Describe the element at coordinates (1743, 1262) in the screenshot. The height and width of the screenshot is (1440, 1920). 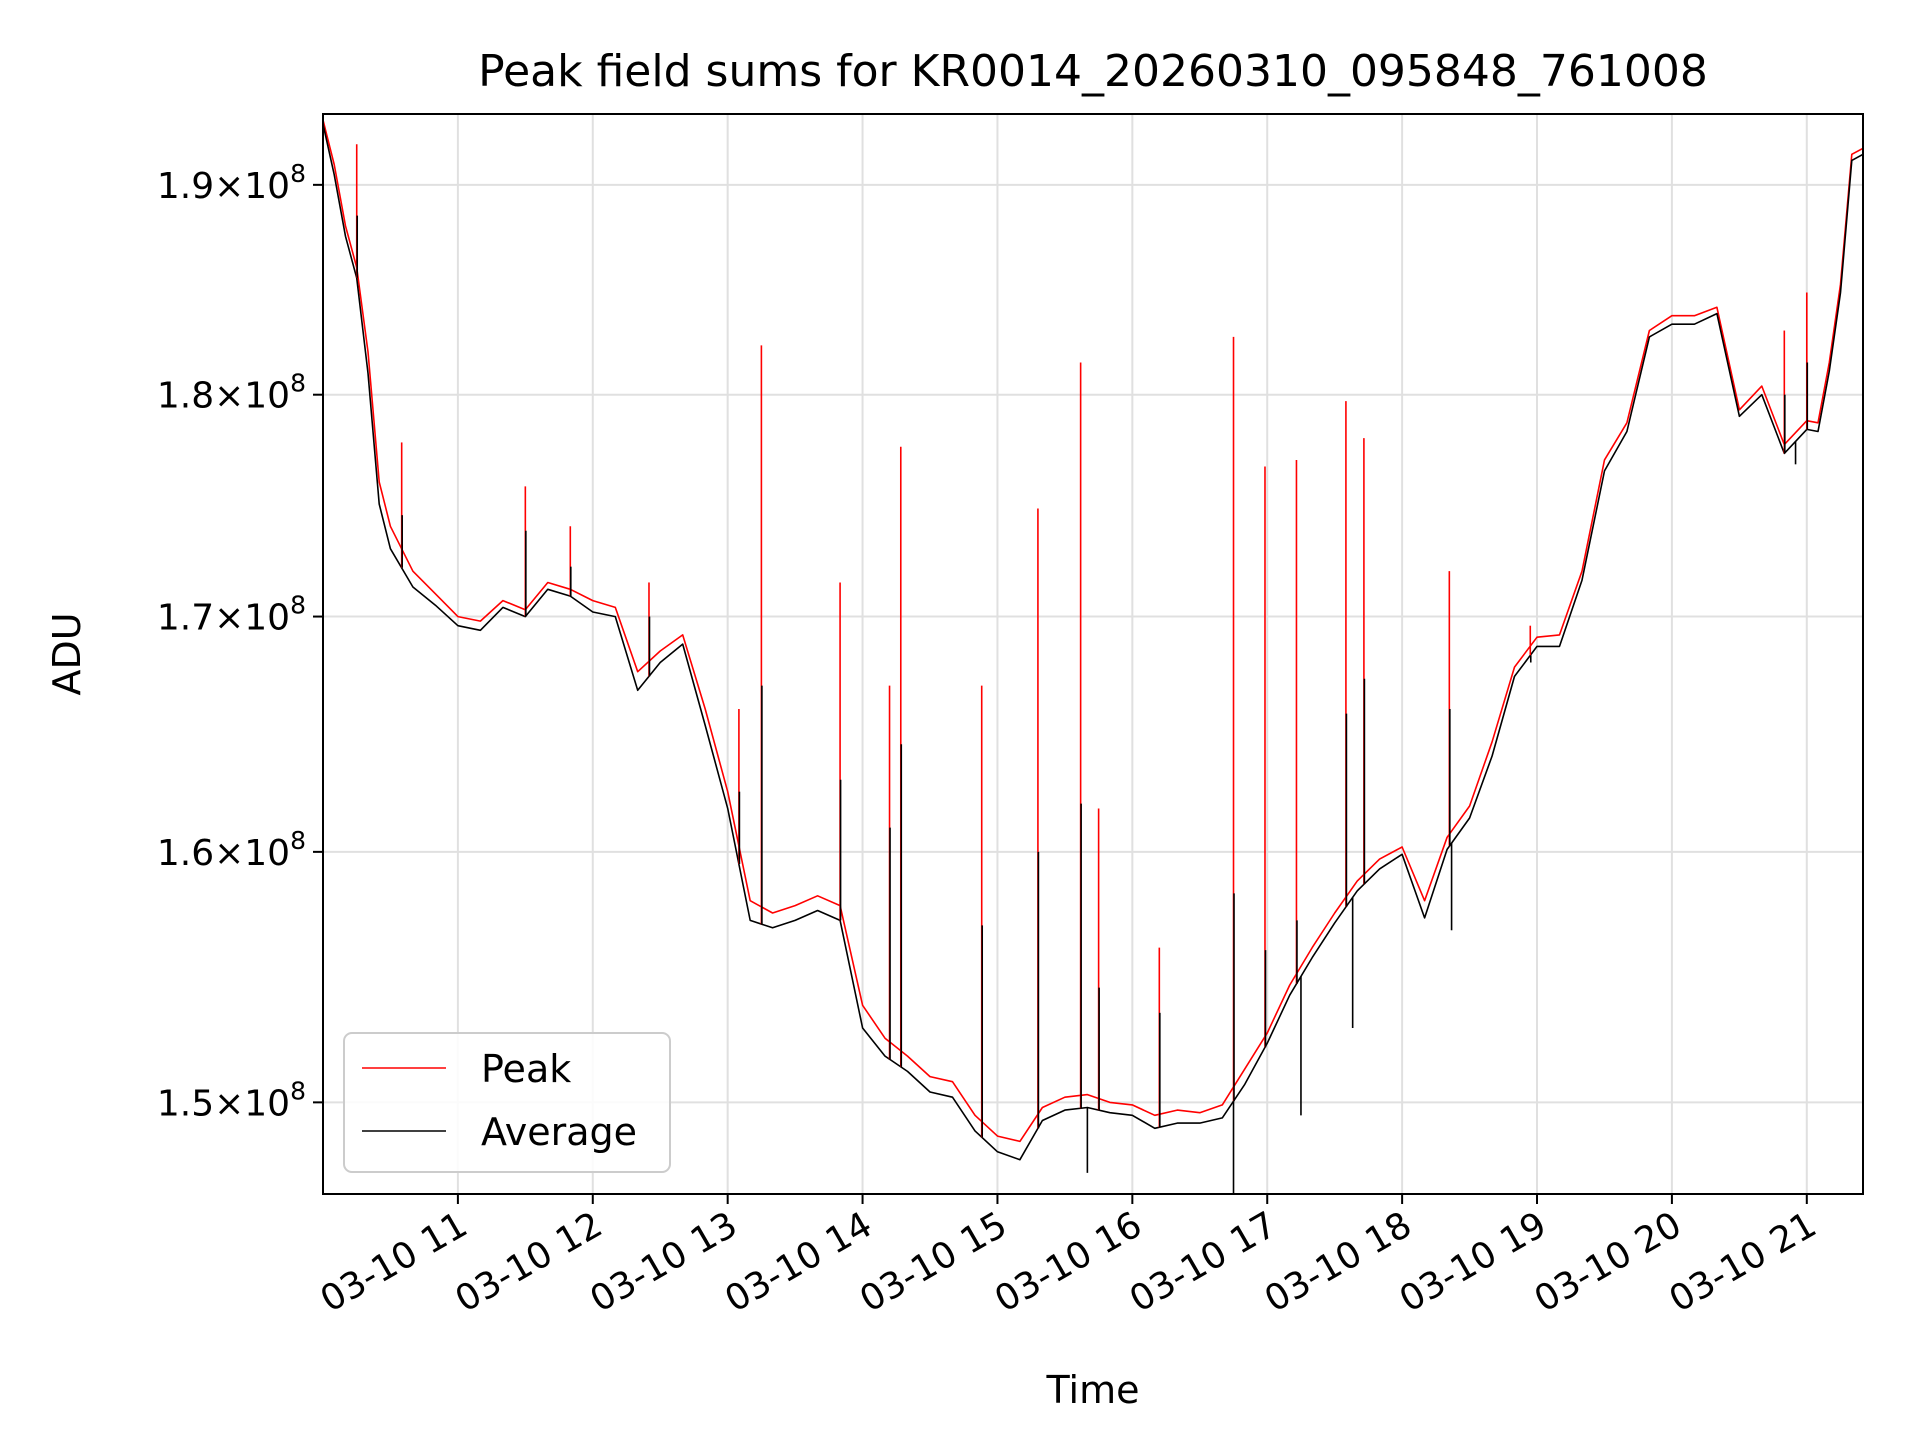
I see `x-tick-label: 03-10 21` at that location.